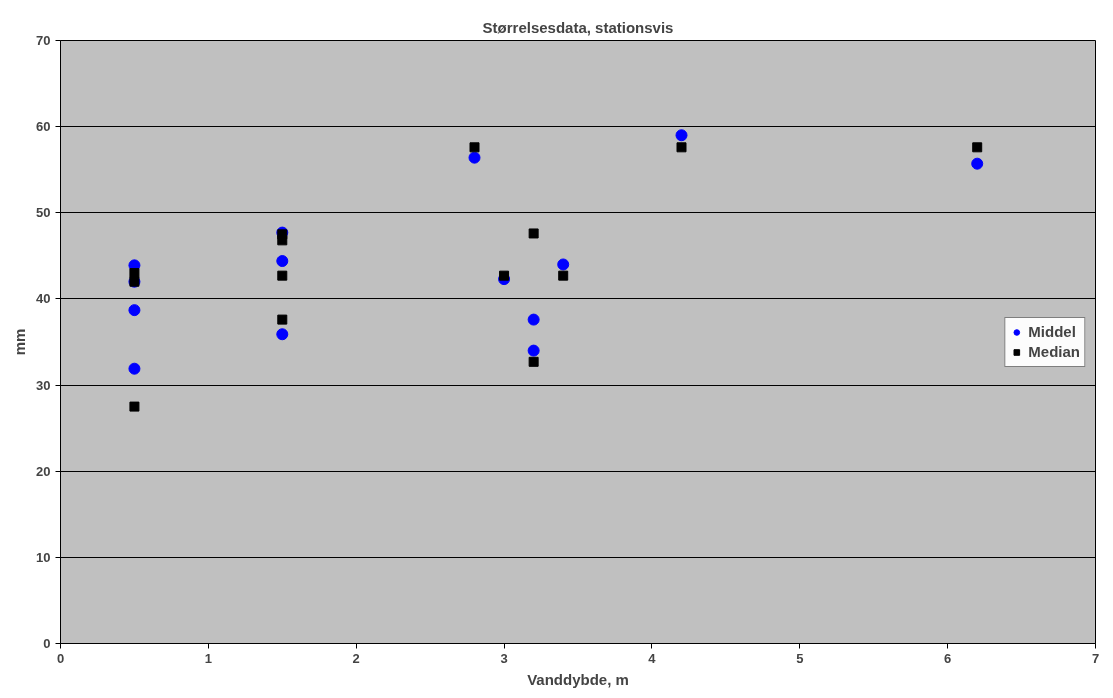 Image resolution: width=1113 pixels, height=698 pixels. Describe the element at coordinates (43, 471) in the screenshot. I see `y-tick-label: 20` at that location.